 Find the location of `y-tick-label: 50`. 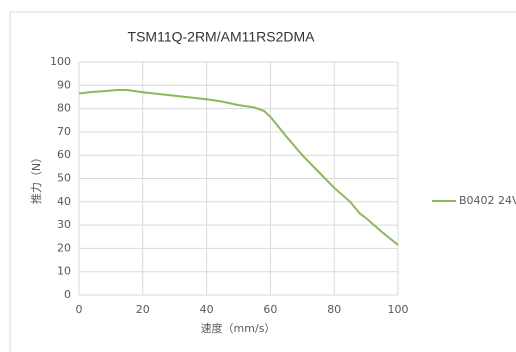

y-tick-label: 50 is located at coordinates (64, 178).